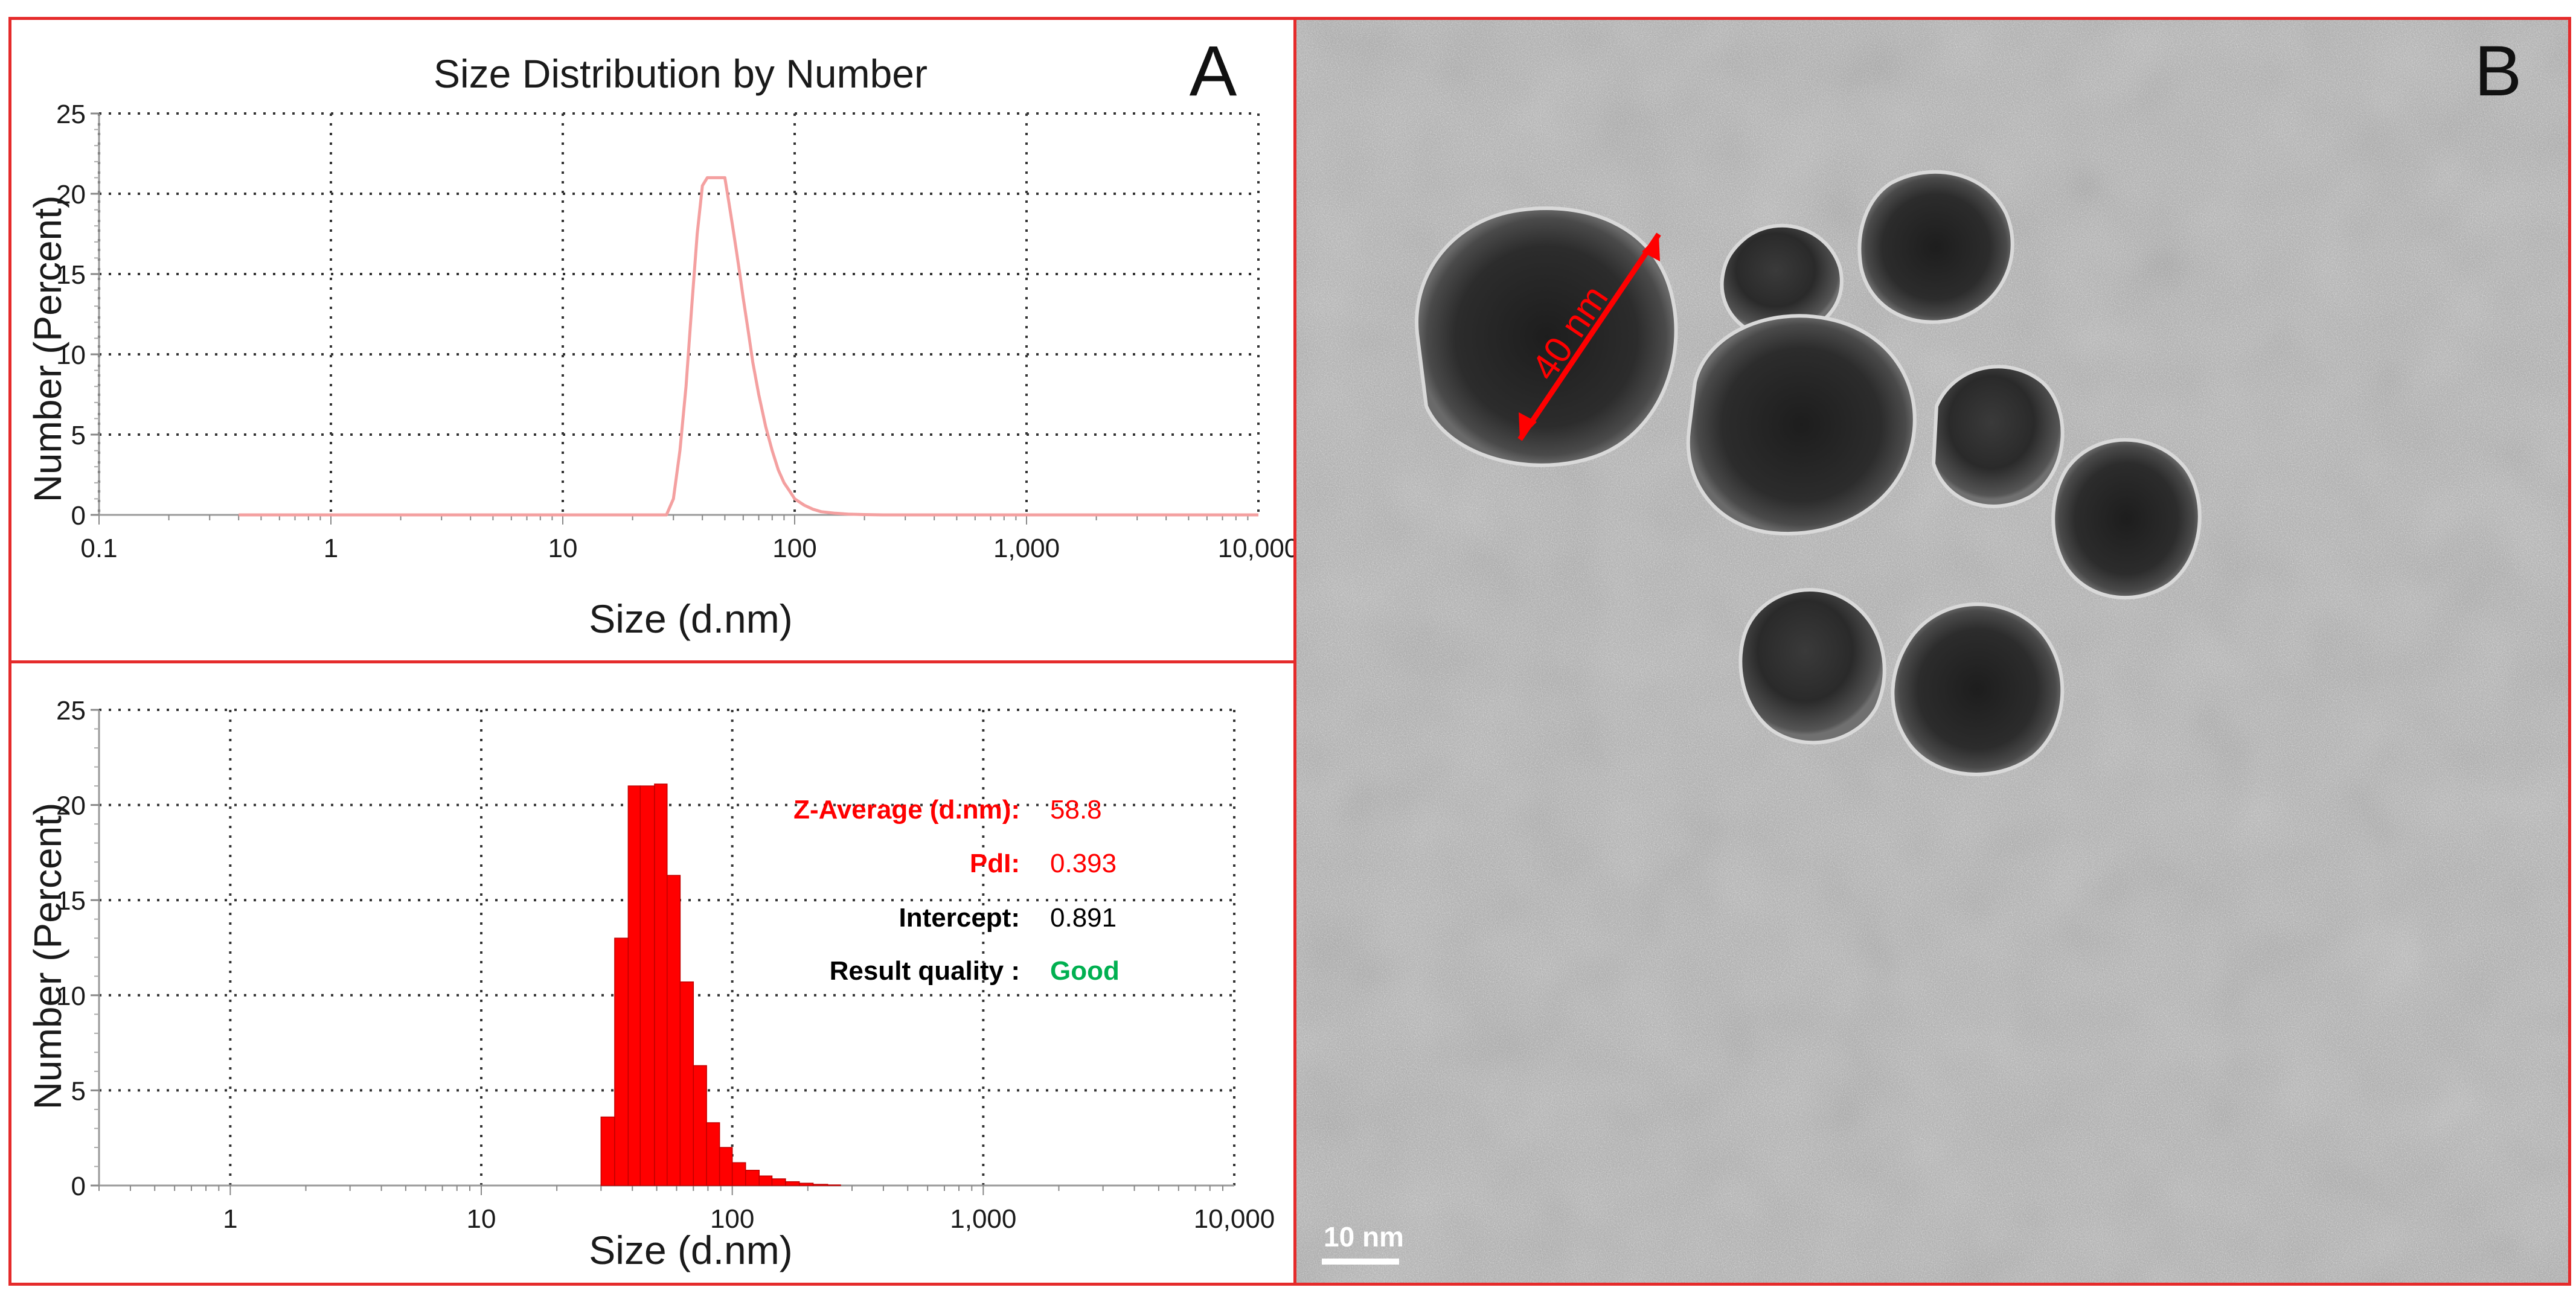  Describe the element at coordinates (681, 73) in the screenshot. I see `chart-title: Size Distribution by Number` at that location.